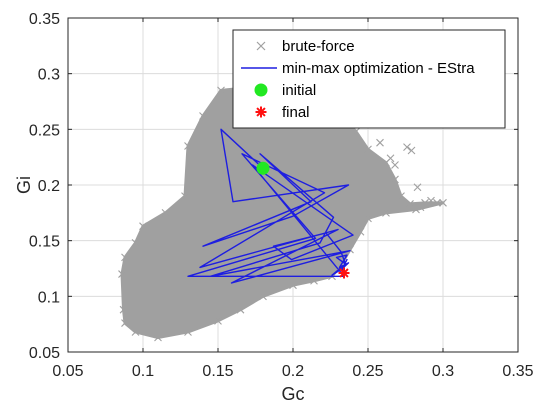 The width and height of the screenshot is (550, 410). I want to click on legend-box, so click(369, 79).